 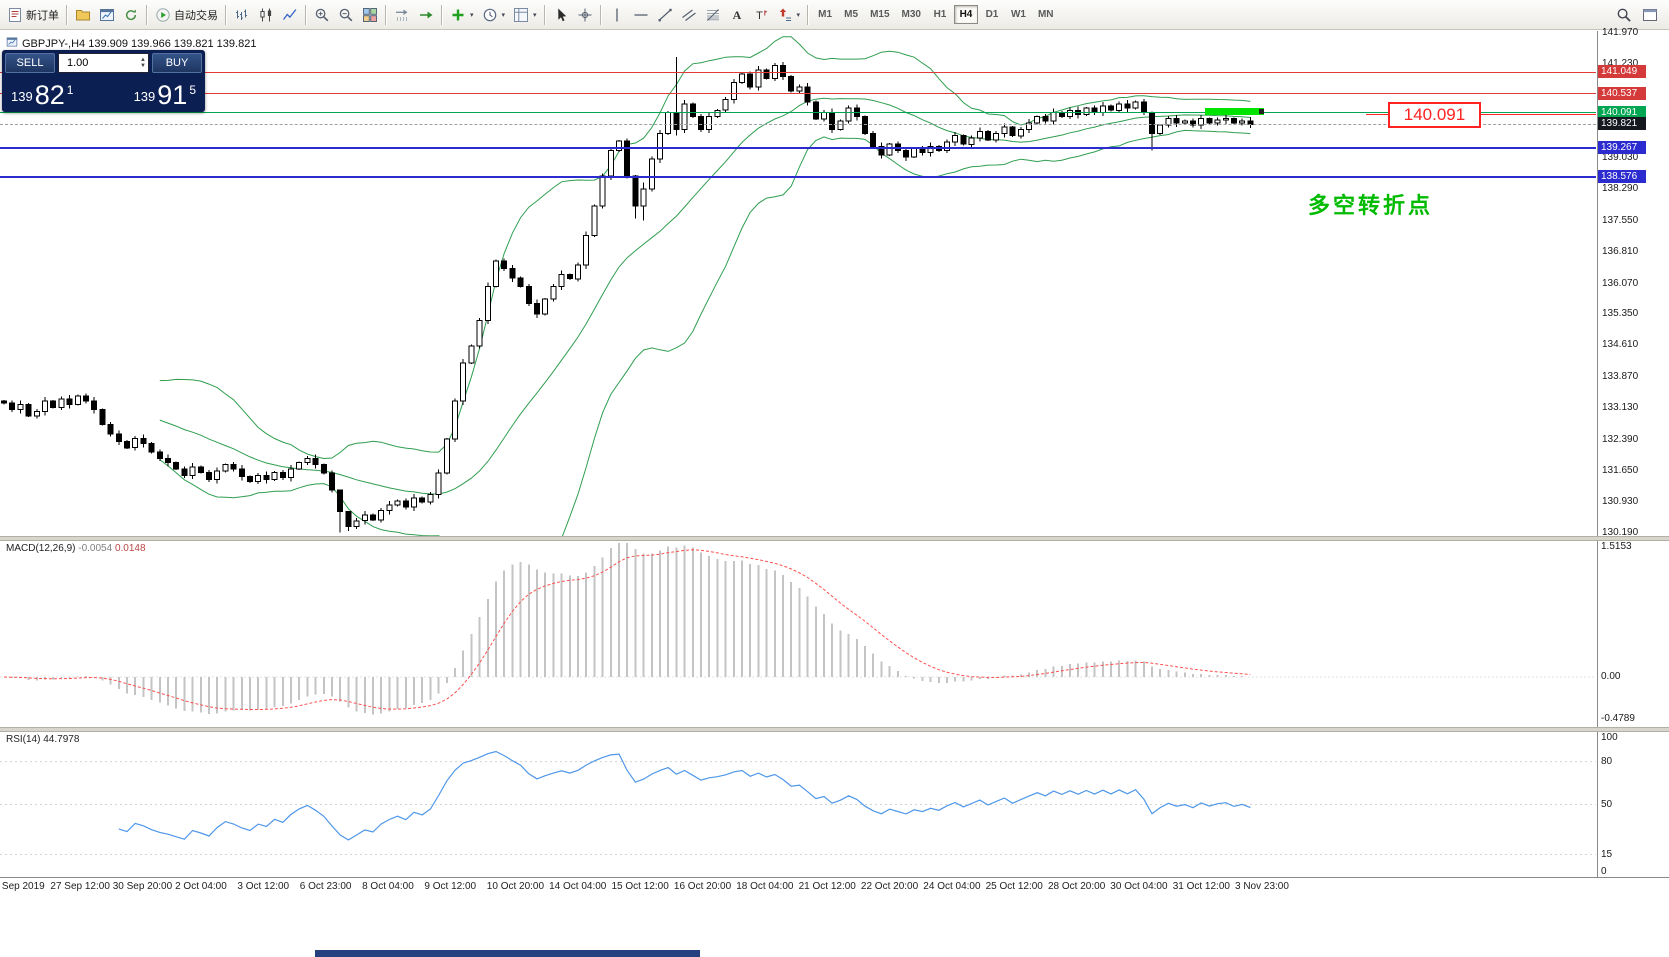 I want to click on indicators-button: ▾, so click(x=462, y=15).